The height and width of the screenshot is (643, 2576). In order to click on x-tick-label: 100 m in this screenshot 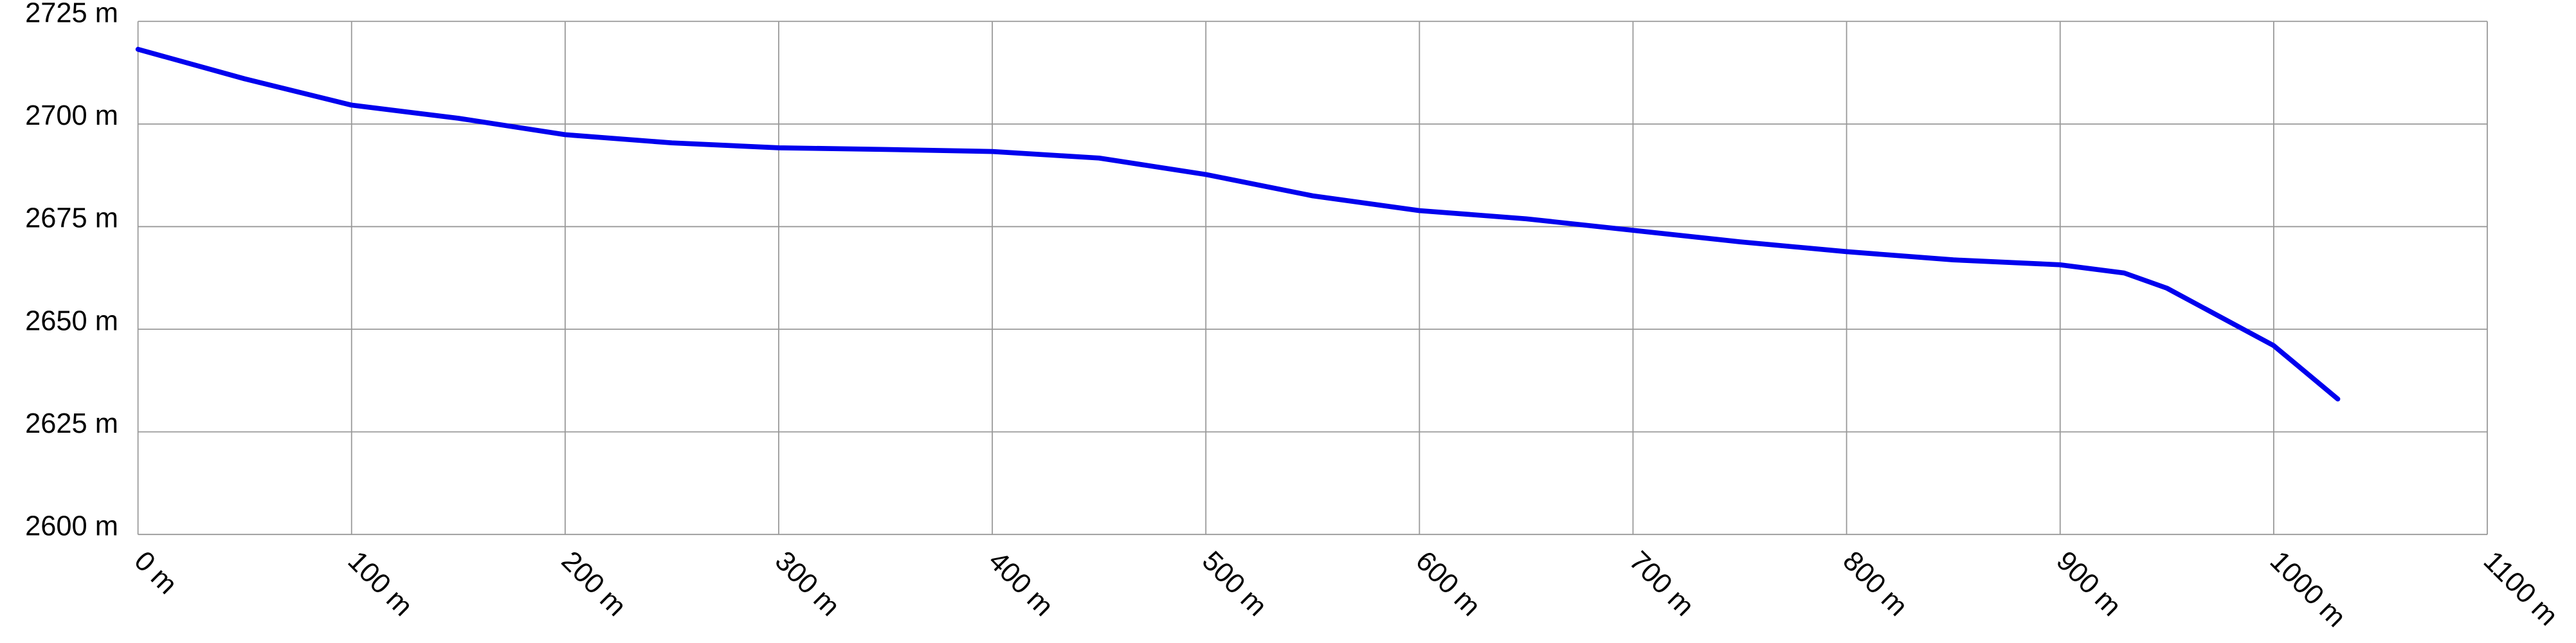, I will do `click(380, 583)`.